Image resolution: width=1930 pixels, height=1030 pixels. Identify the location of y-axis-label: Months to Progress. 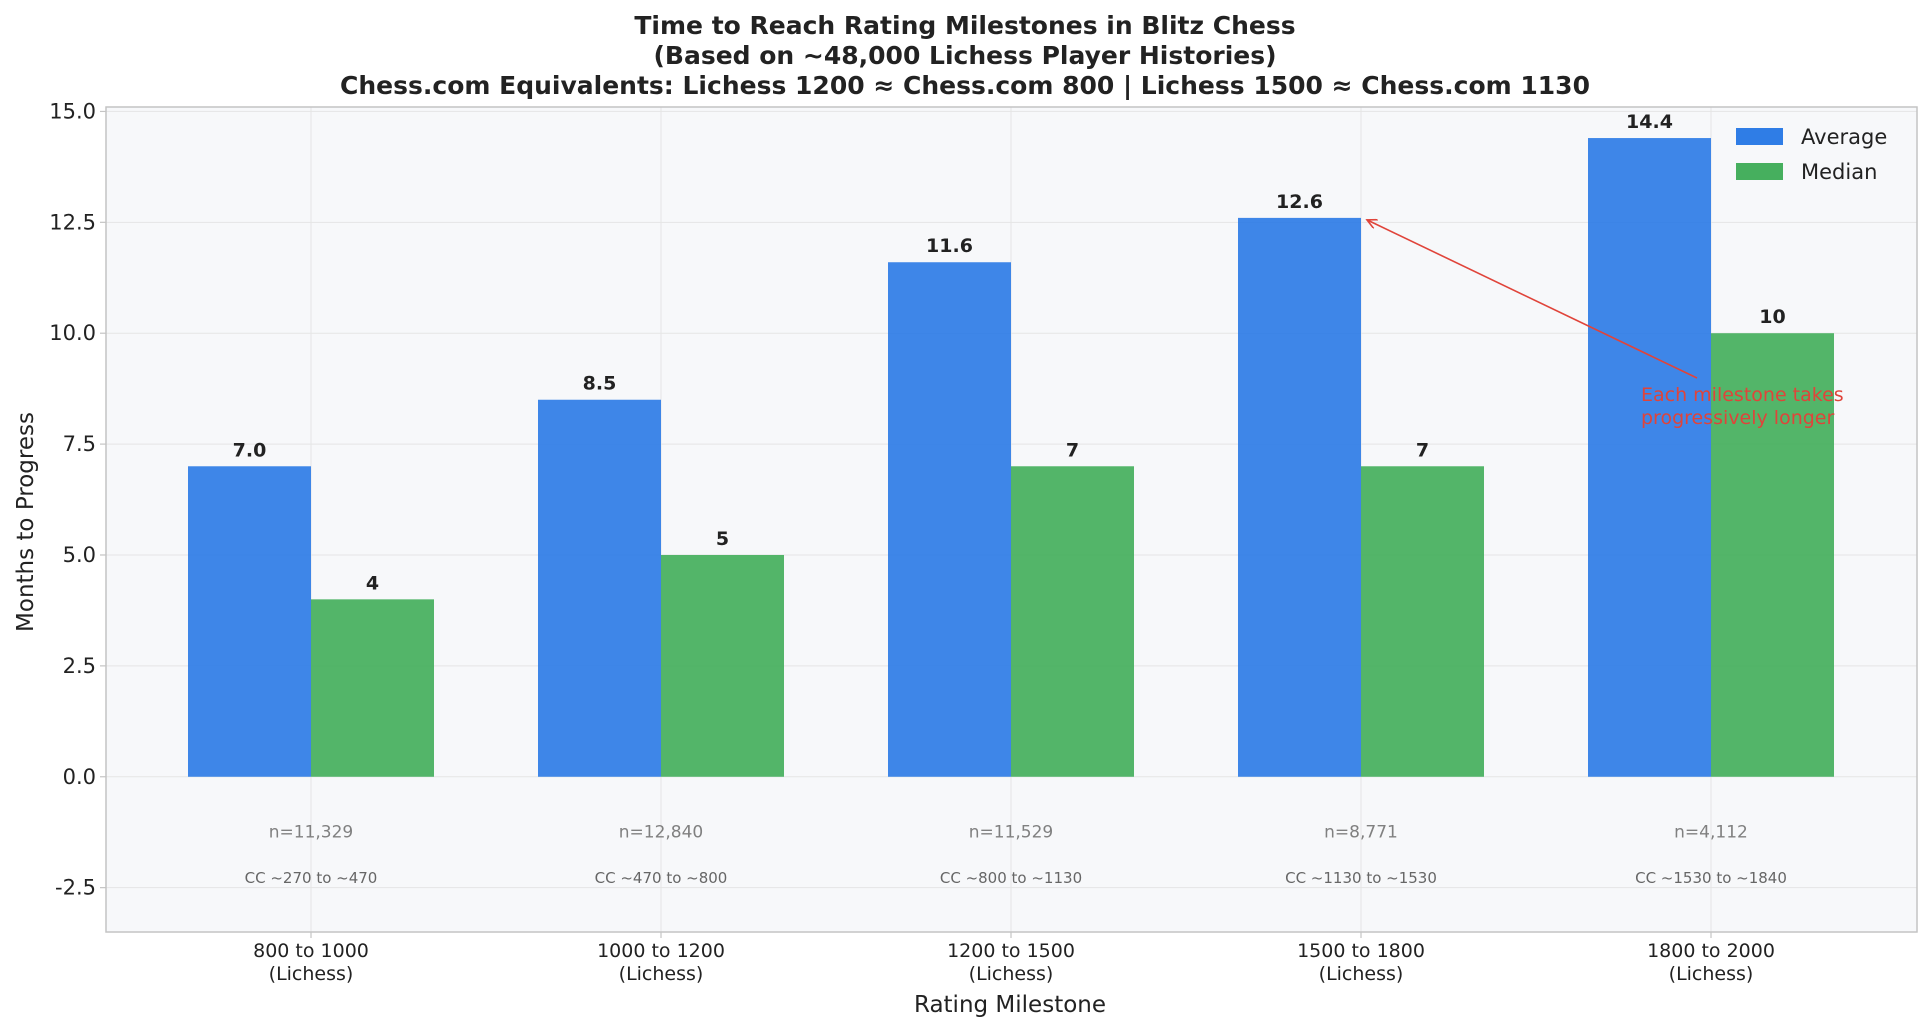
(26, 522).